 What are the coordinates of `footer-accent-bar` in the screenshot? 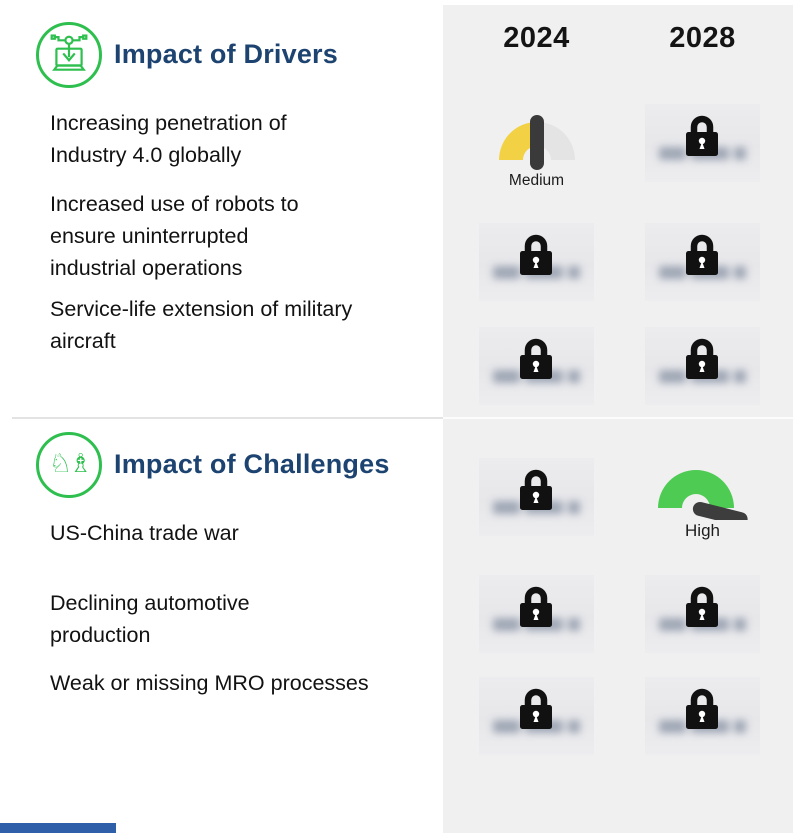 It's located at (58, 828).